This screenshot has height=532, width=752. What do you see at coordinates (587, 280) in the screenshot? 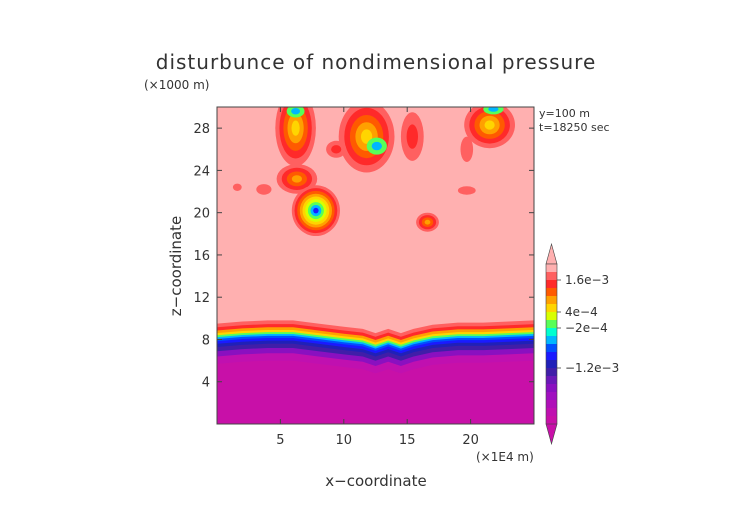
I see `colorbar-label: 1.6e−3` at bounding box center [587, 280].